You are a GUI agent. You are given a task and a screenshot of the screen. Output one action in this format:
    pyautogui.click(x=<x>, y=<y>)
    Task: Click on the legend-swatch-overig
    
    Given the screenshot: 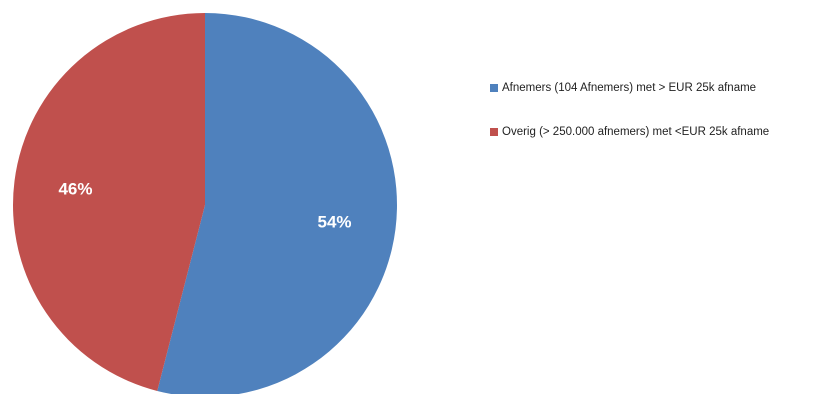 What is the action you would take?
    pyautogui.click(x=494, y=132)
    